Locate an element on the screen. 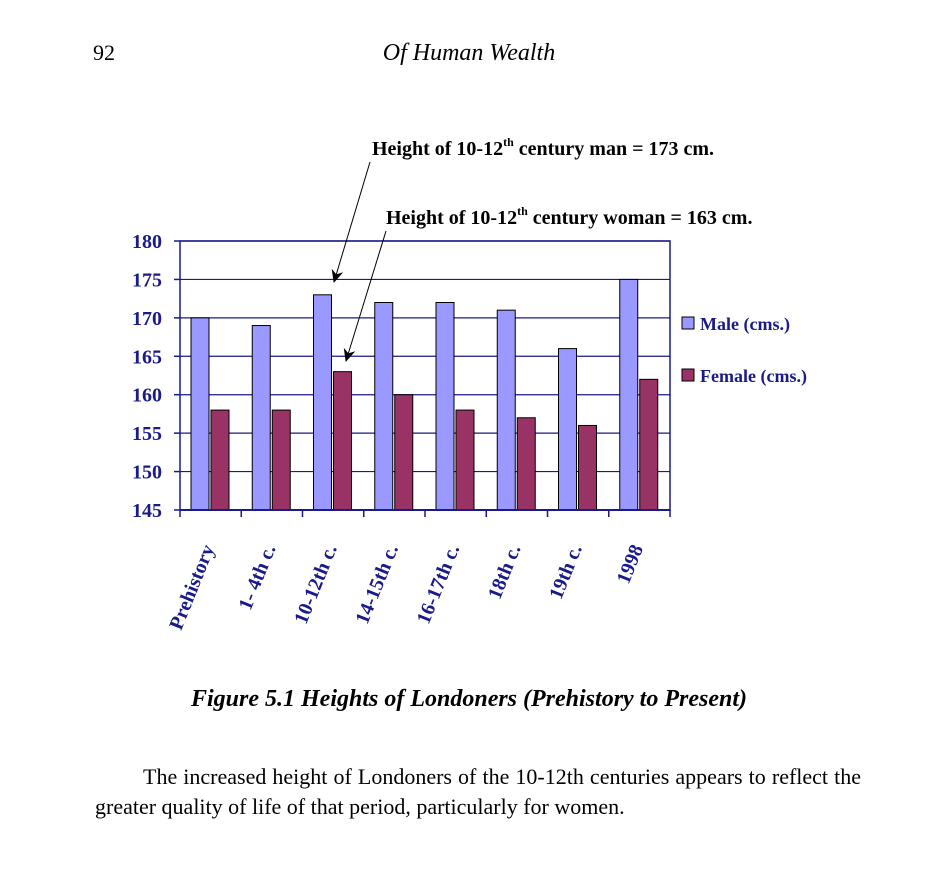 The width and height of the screenshot is (938, 886). y-tick-label: 155 is located at coordinates (147, 434).